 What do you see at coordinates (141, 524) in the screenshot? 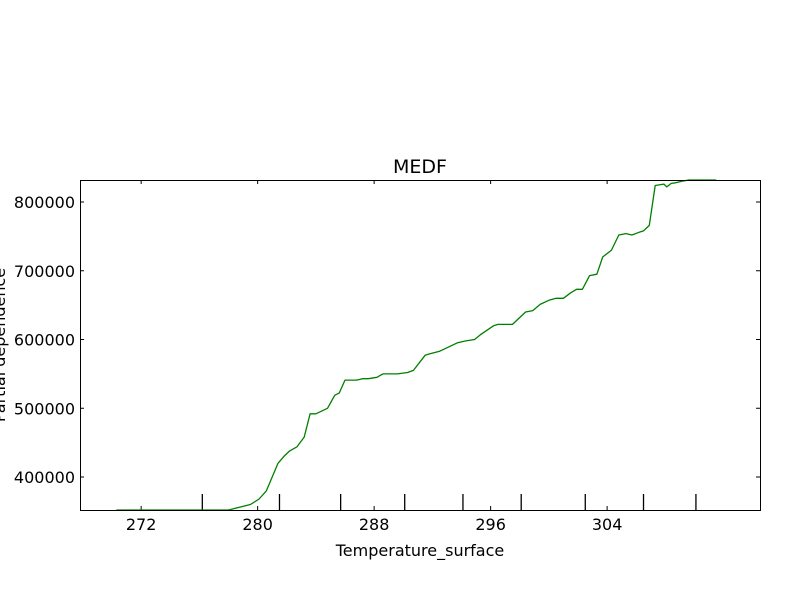
I see `x-tick-label-0: 272` at bounding box center [141, 524].